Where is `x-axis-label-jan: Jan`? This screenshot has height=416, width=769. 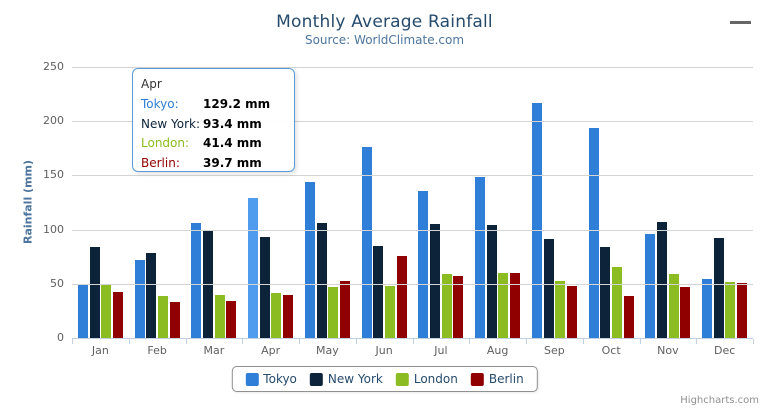
x-axis-label-jan: Jan is located at coordinates (100, 350).